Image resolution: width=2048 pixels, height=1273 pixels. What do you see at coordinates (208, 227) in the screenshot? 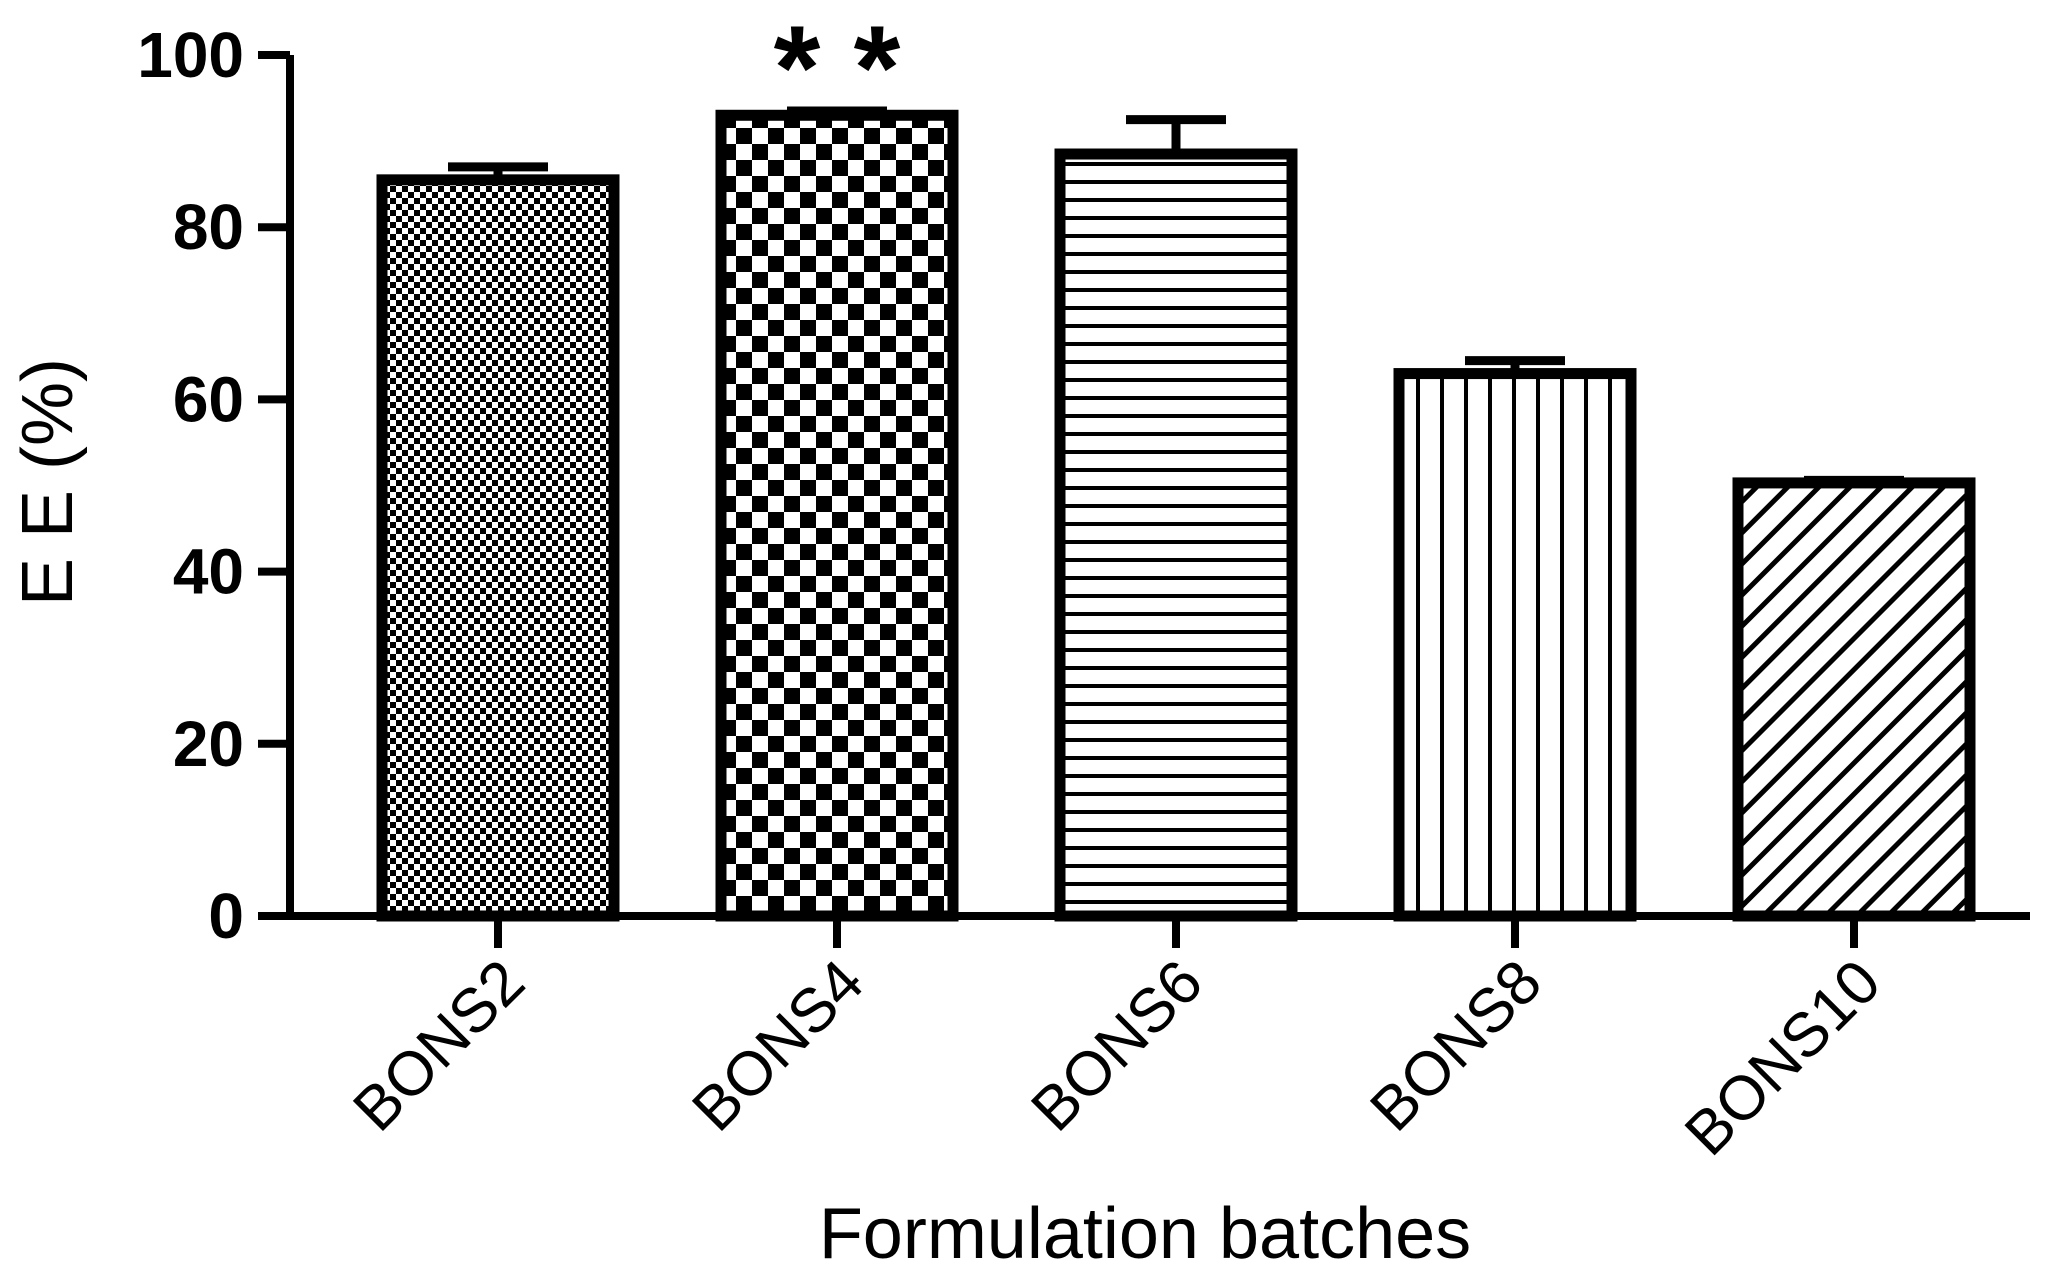
I see `y-tick-label: 80` at bounding box center [208, 227].